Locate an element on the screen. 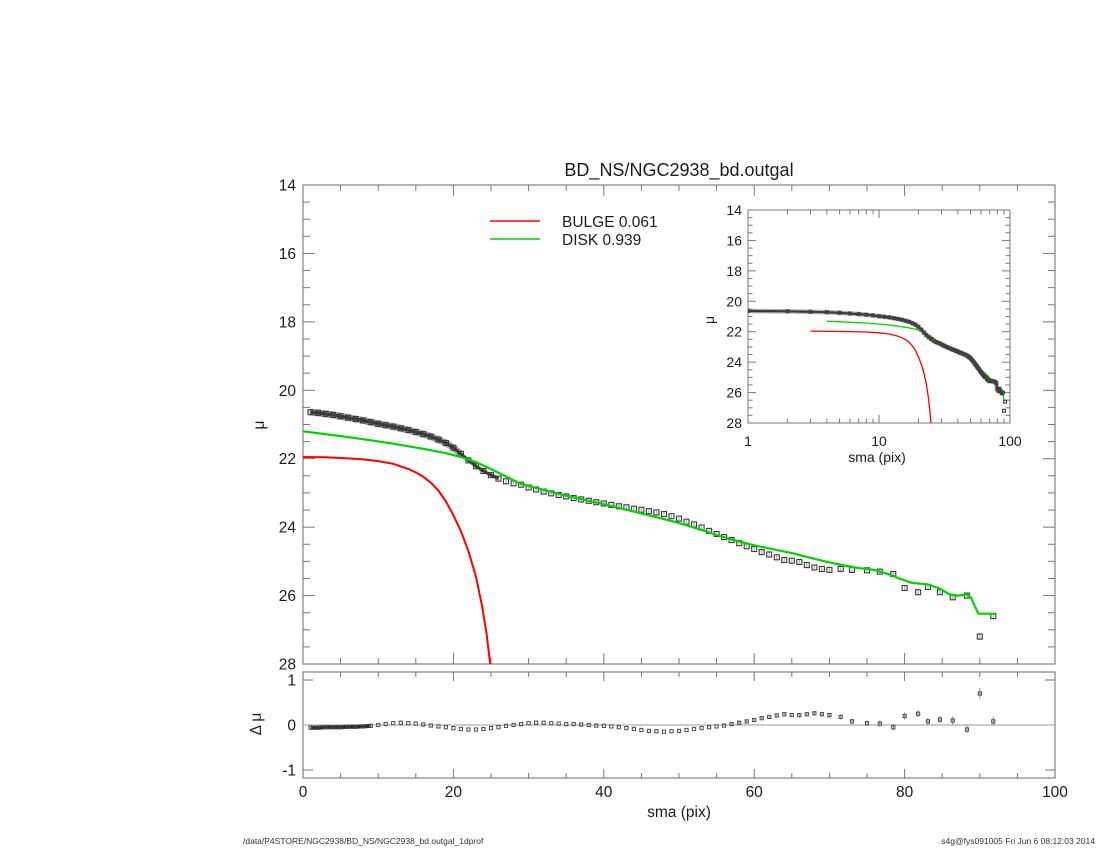  tick-label: 14 is located at coordinates (734, 210).